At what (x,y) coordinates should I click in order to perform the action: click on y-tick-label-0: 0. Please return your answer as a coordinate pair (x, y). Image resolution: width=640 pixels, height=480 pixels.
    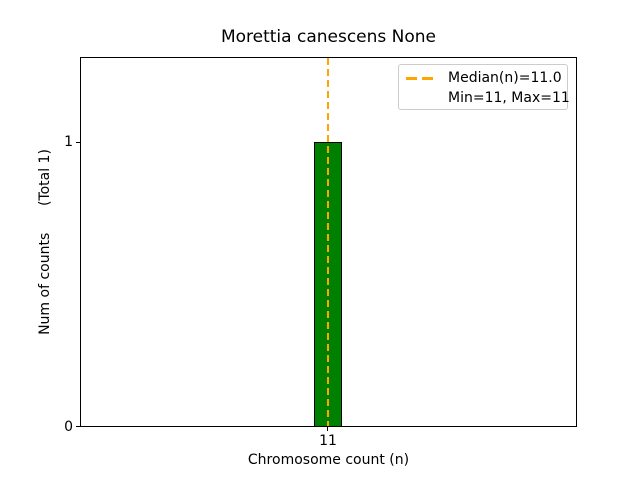
    Looking at the image, I should click on (68, 427).